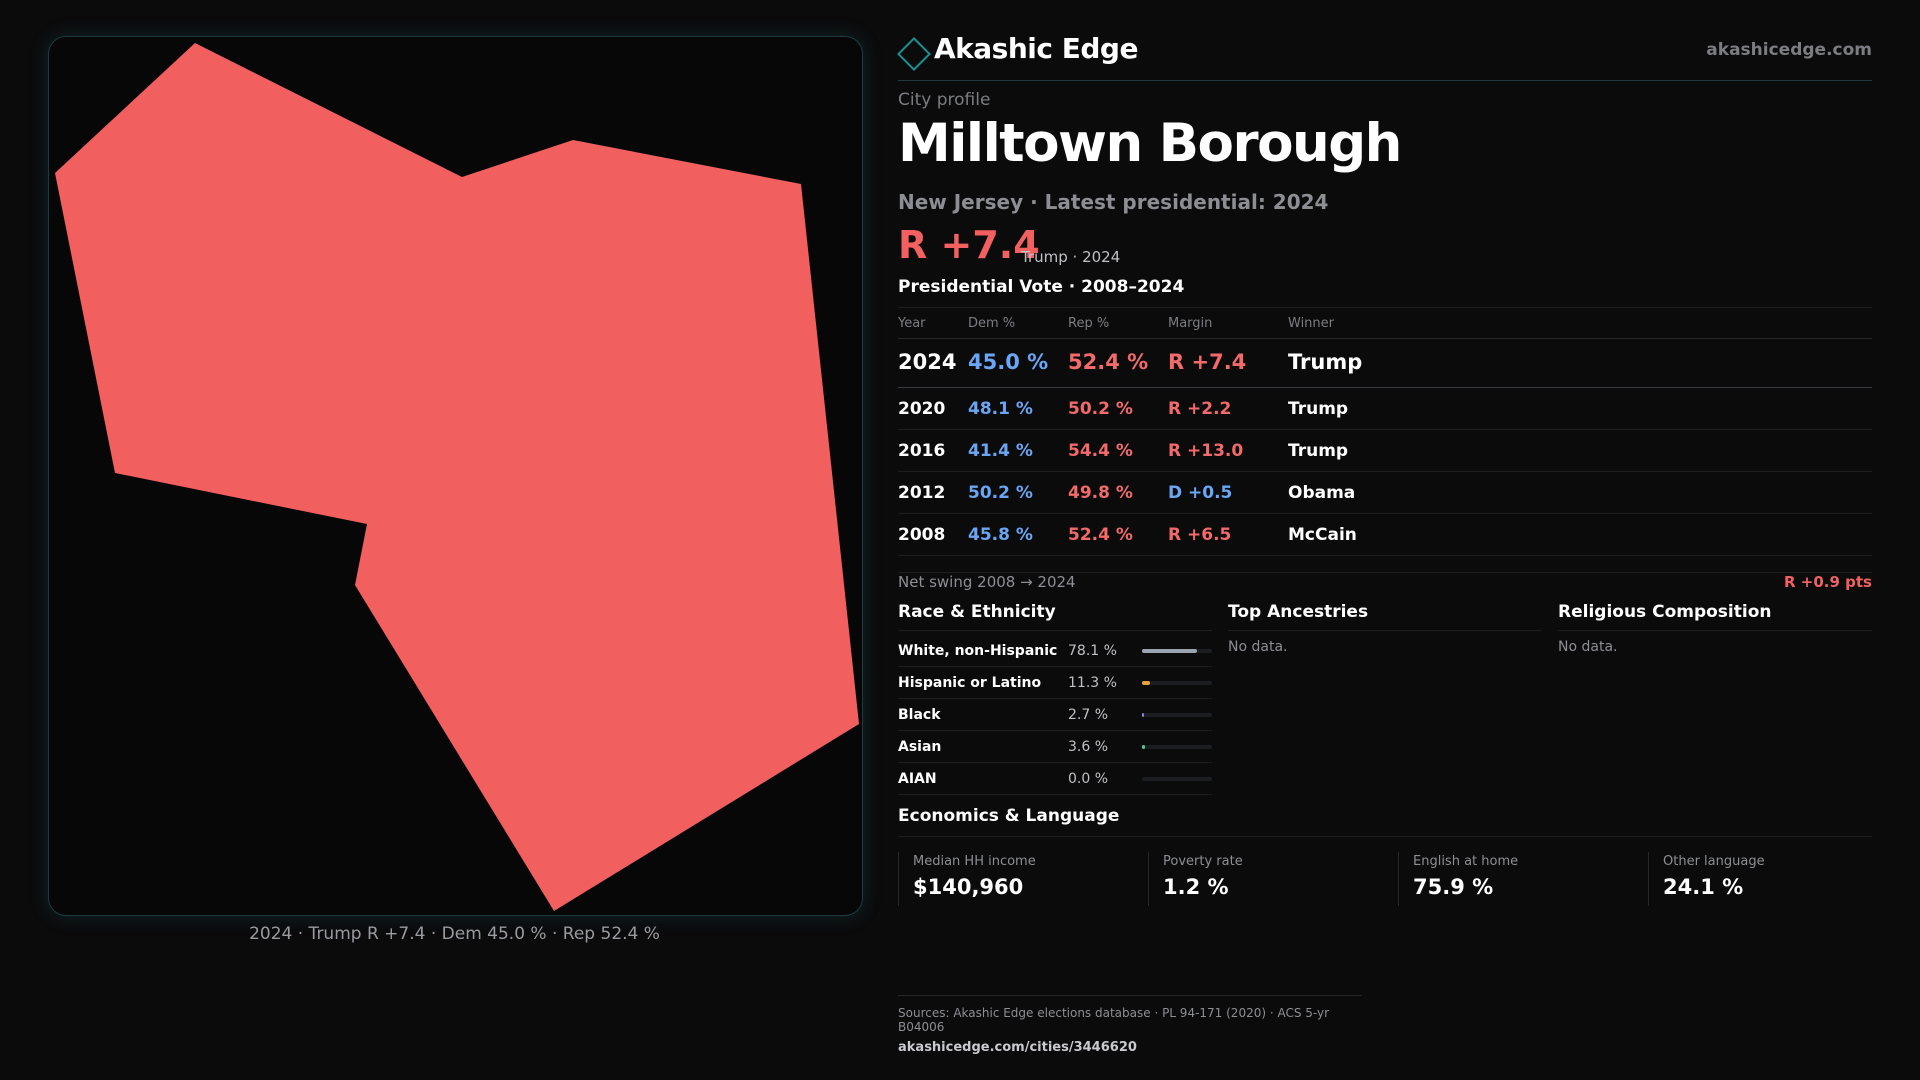  Describe the element at coordinates (1385, 409) in the screenshot. I see `table-row: 2020 48.1 % 50.2 % R +2.2 Trump` at that location.